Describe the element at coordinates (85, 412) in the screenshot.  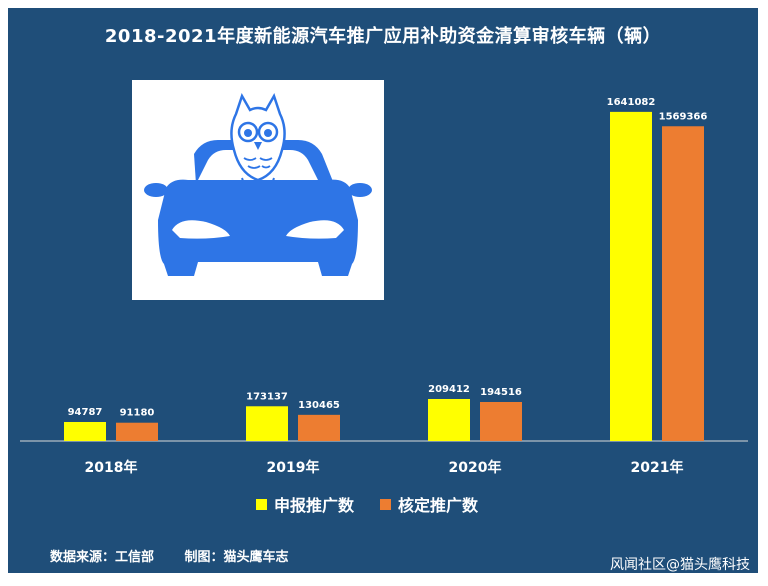
I see `data-label-declared-0: 94787` at that location.